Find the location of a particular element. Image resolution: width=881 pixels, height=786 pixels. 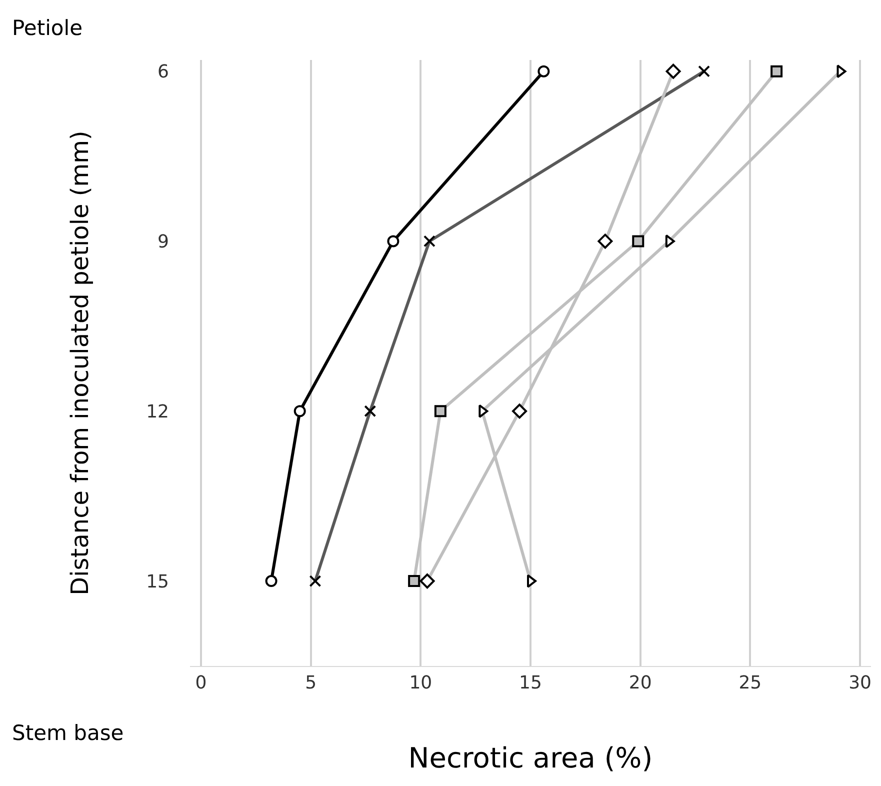

x-tick-label: 10 is located at coordinates (420, 683).